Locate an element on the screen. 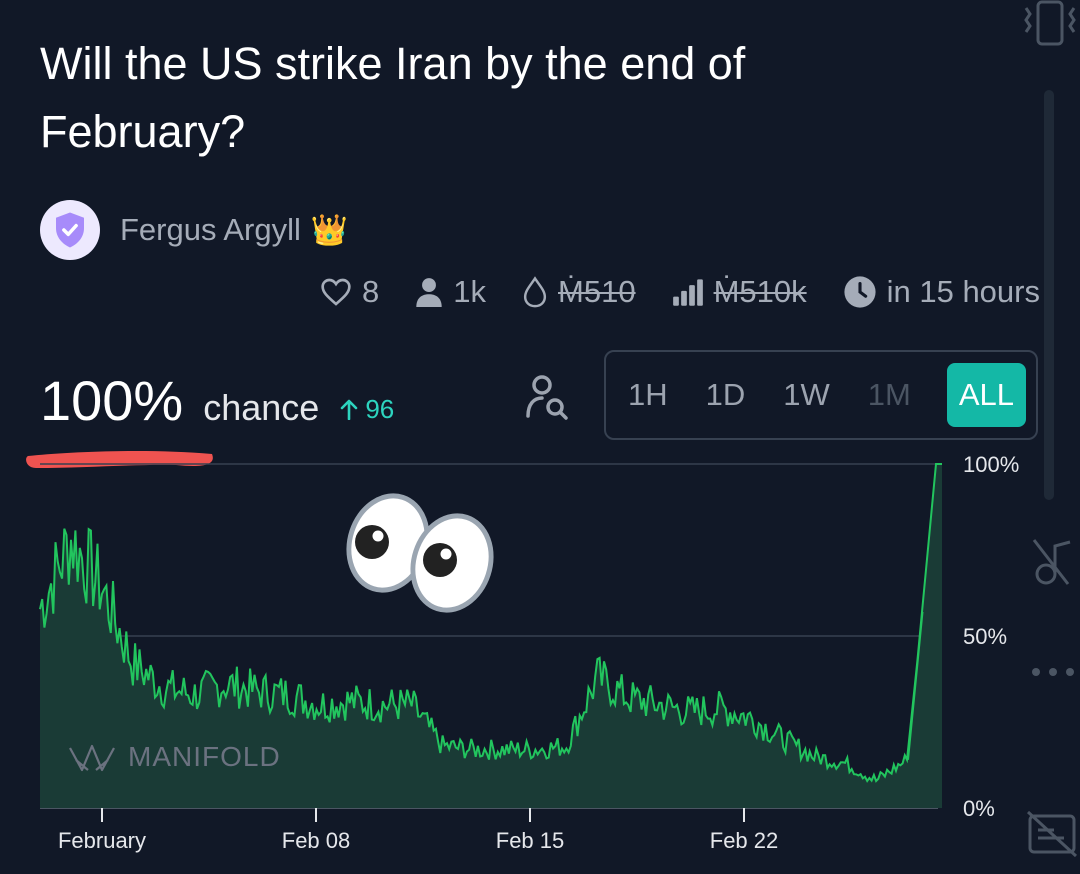 The height and width of the screenshot is (874, 1080). market-stats: 8 1k Ṁ510 Ṁ510k in 15 hours is located at coordinates (680, 292).